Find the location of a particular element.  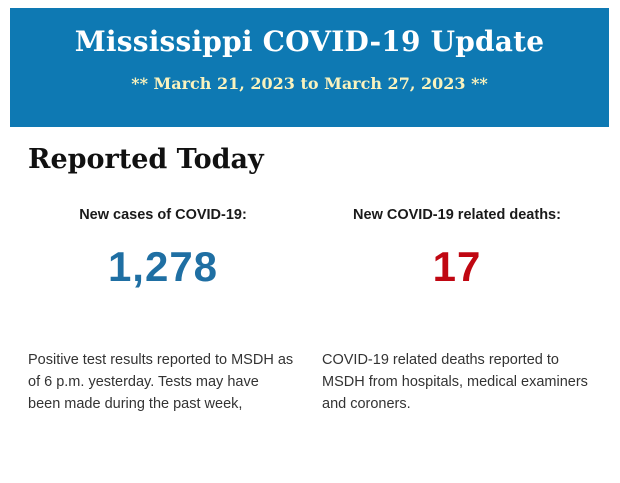

banner-date-range: ** March 21, 2023 to March 27, 2023 ** is located at coordinates (309, 83).